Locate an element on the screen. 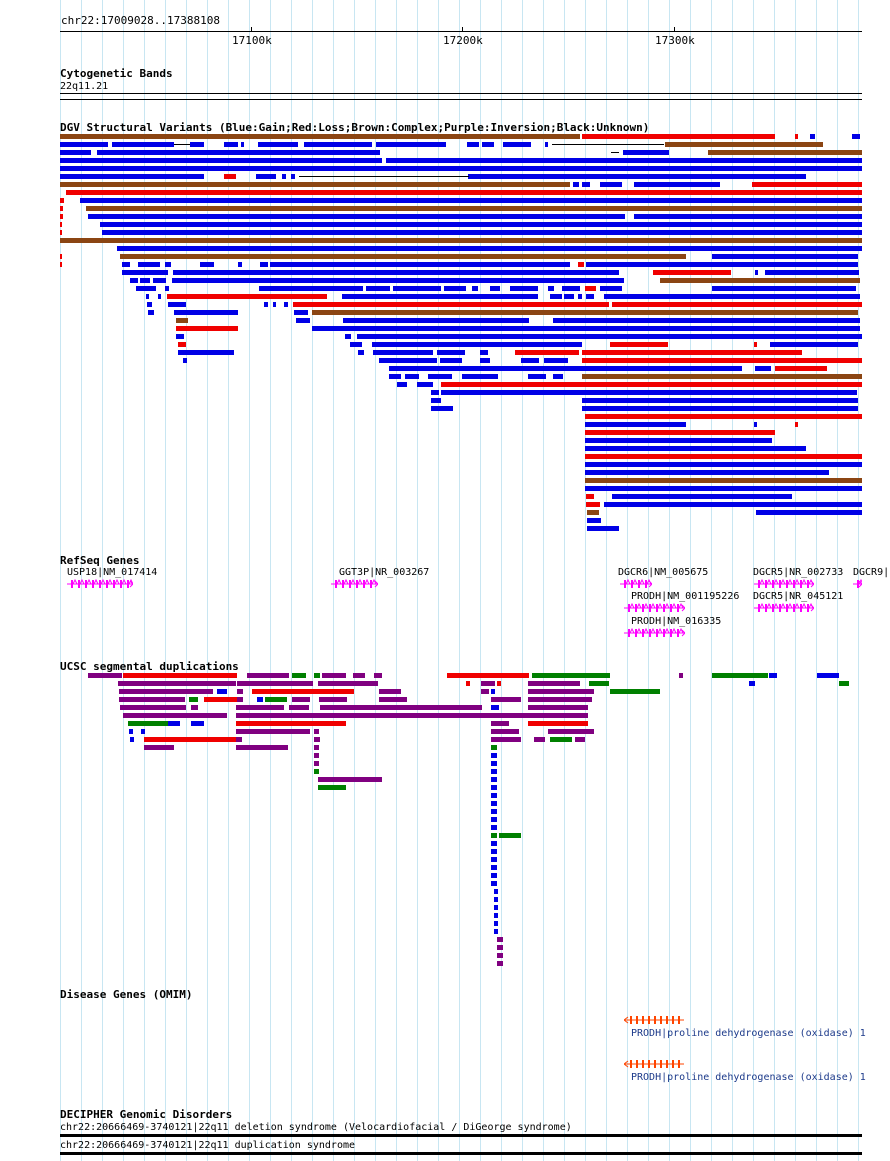  gene-glyph-ggt3p is located at coordinates (354, 584).